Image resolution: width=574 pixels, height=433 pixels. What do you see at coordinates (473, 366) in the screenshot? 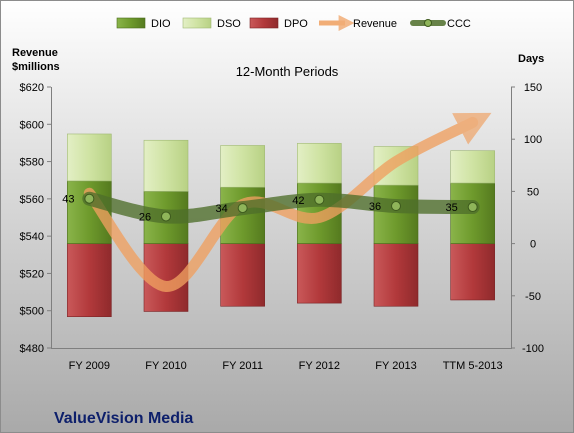
I see `category-label: TTM 5-2013` at bounding box center [473, 366].